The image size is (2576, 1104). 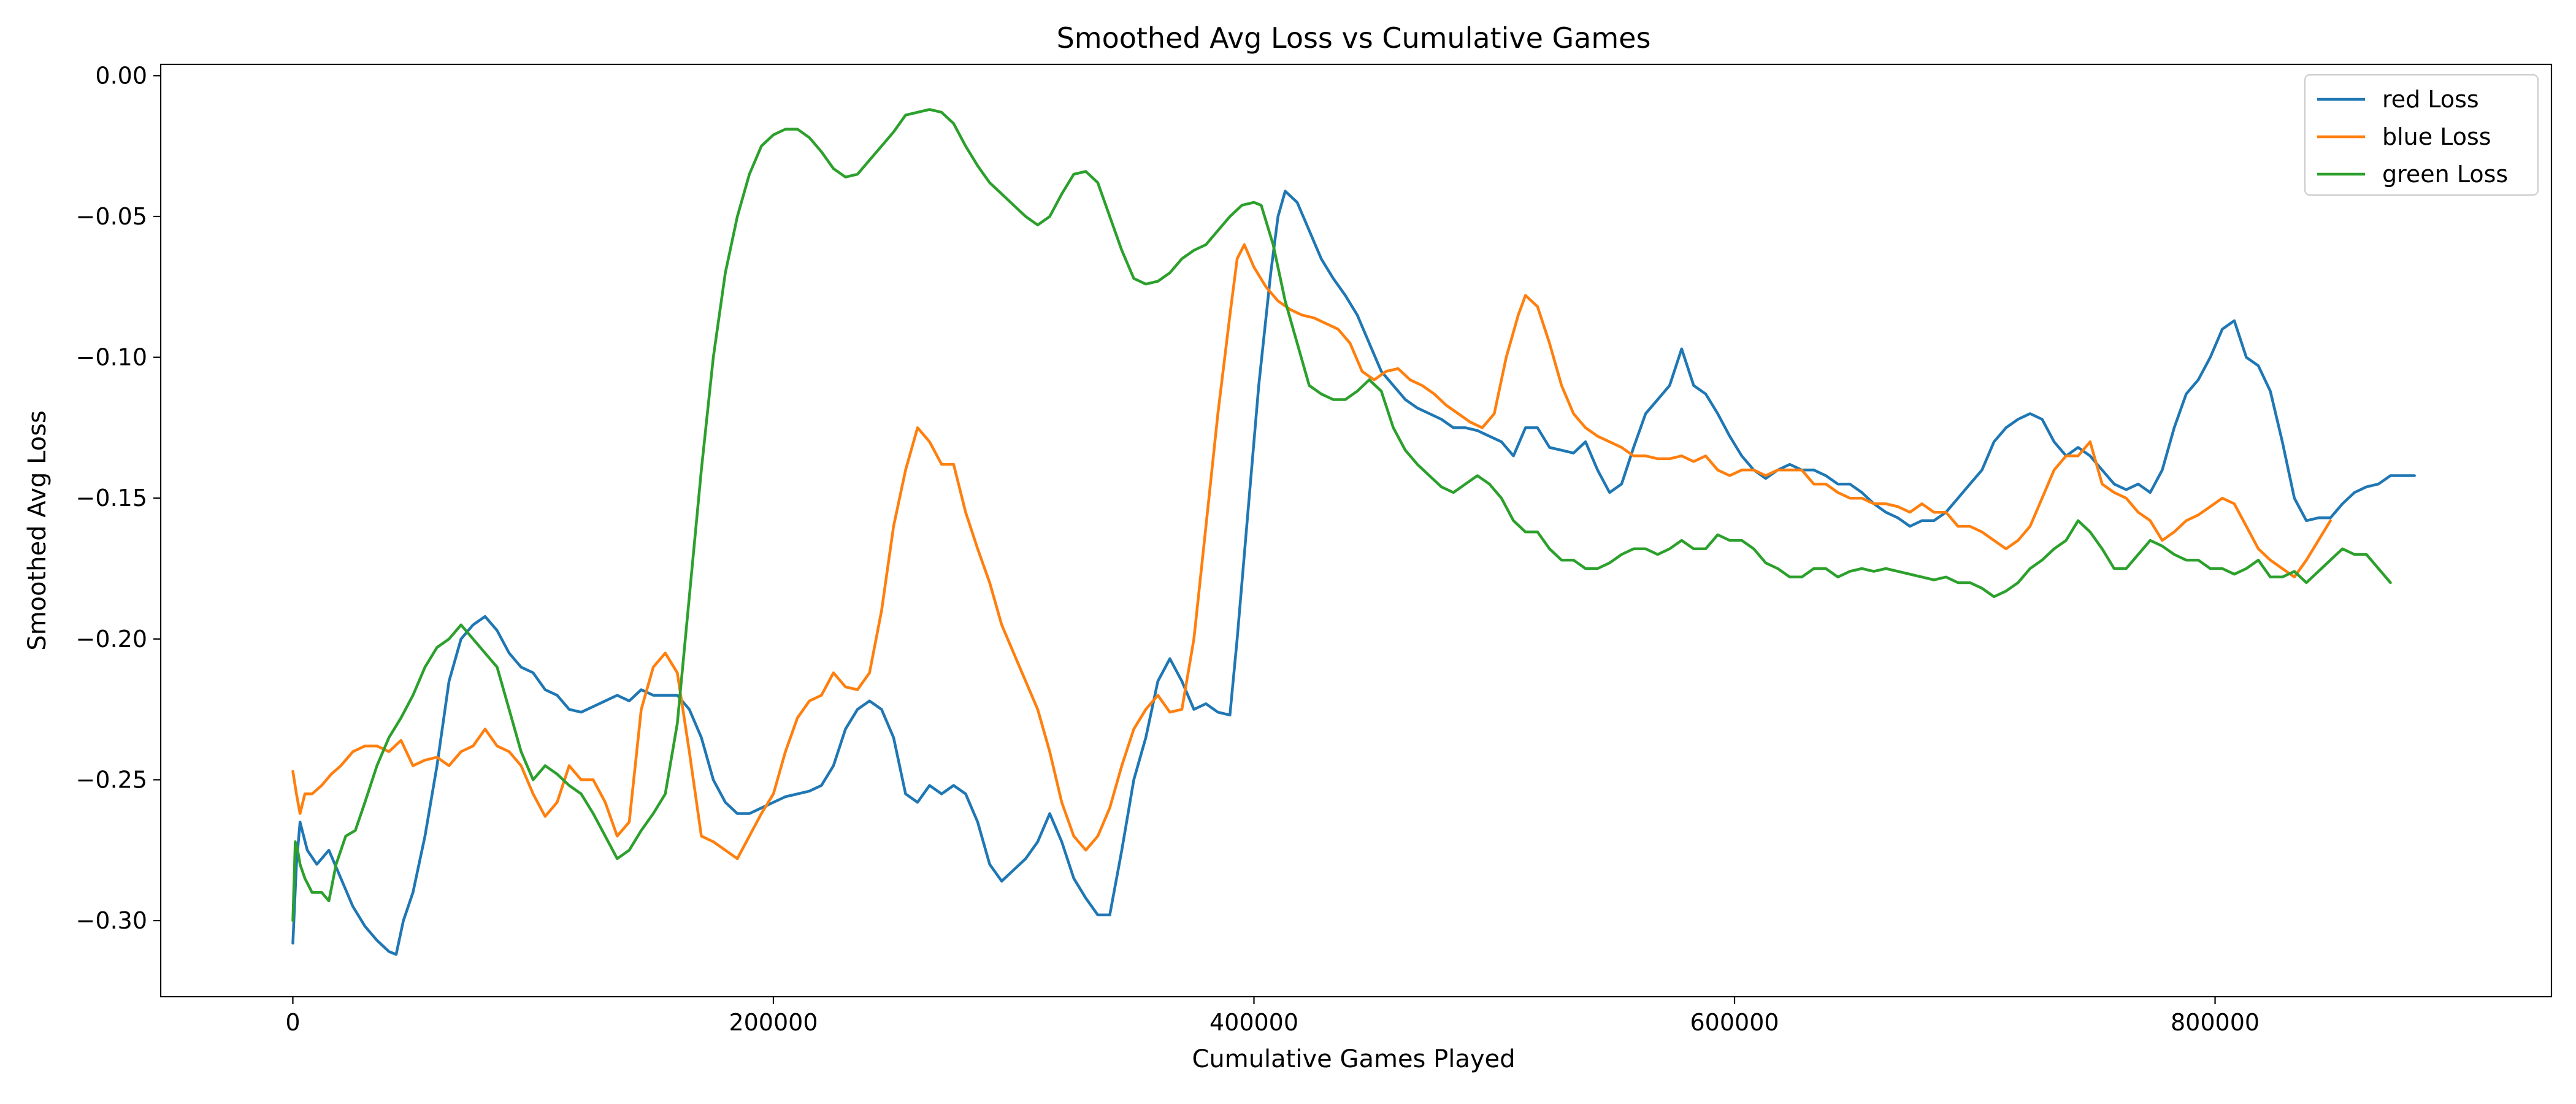 What do you see at coordinates (1353, 1059) in the screenshot?
I see `x-axis-label: Cumulative Games Played` at bounding box center [1353, 1059].